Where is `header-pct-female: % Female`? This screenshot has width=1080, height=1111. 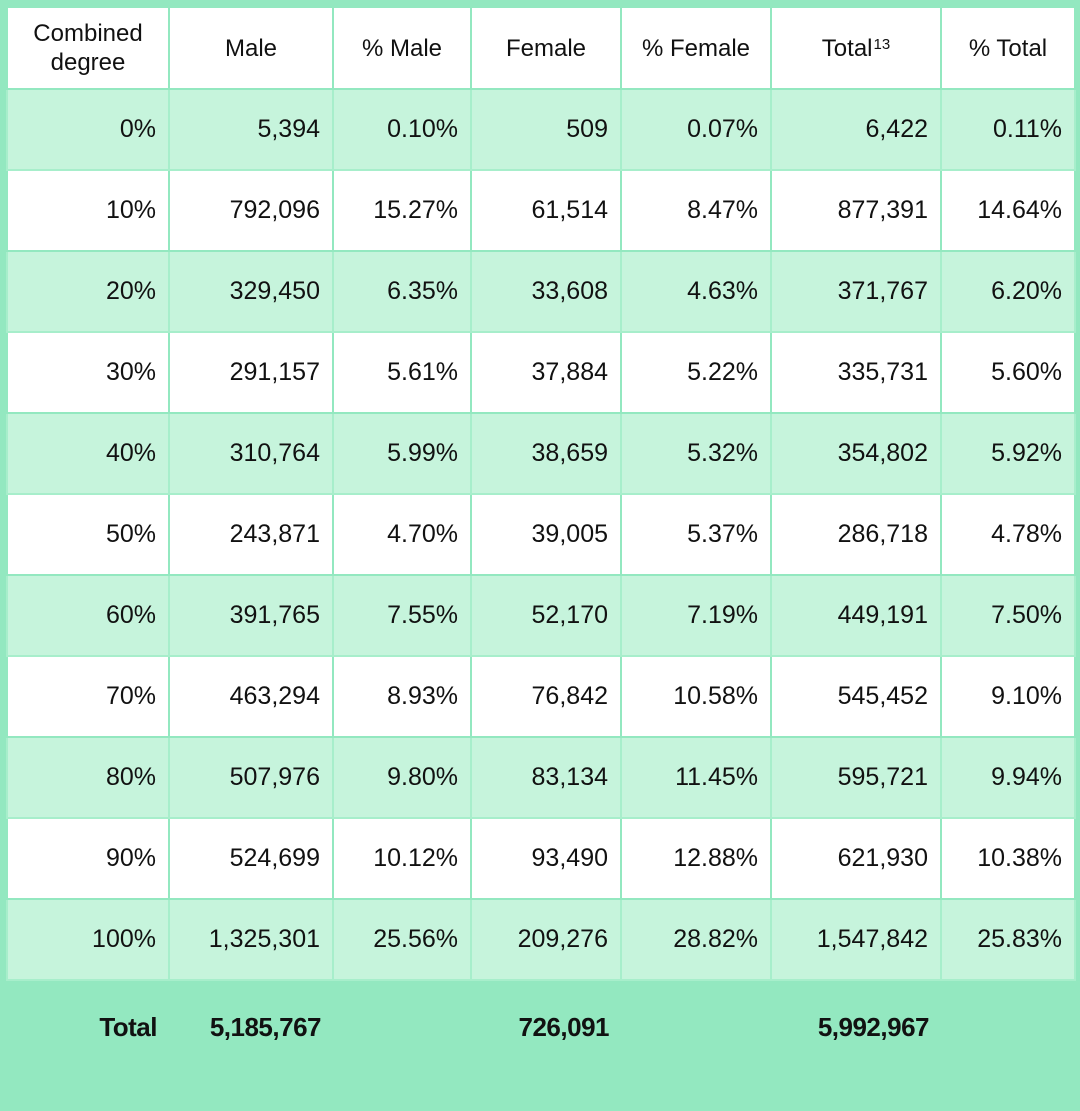
header-pct-female: % Female is located at coordinates (696, 48).